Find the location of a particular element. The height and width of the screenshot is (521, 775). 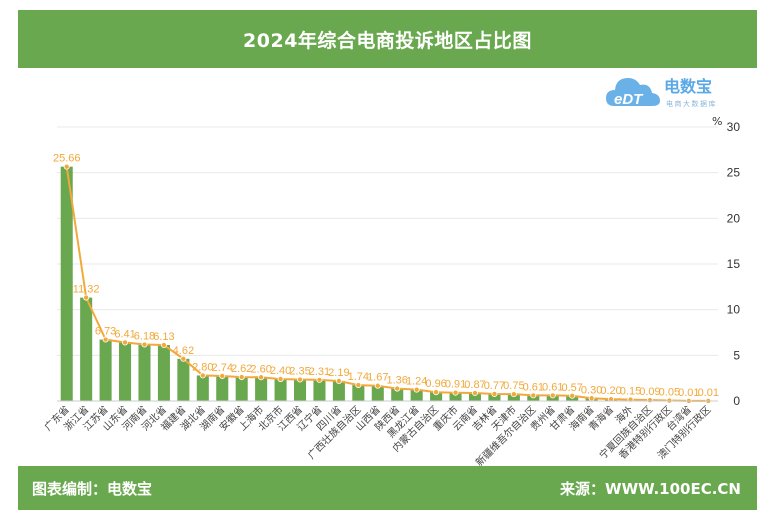

logo: eDT 电数宝 电商大数据库 is located at coordinates (661, 92).